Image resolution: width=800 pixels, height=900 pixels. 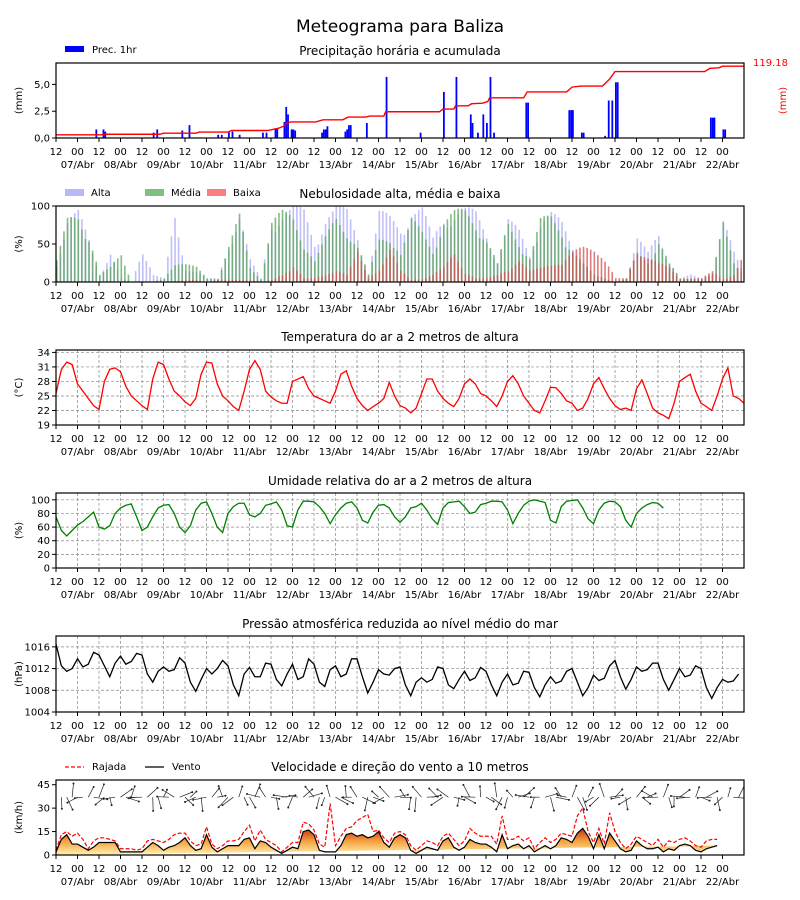 I want to click on x-day-label: 15/Abr, so click(x=422, y=452).